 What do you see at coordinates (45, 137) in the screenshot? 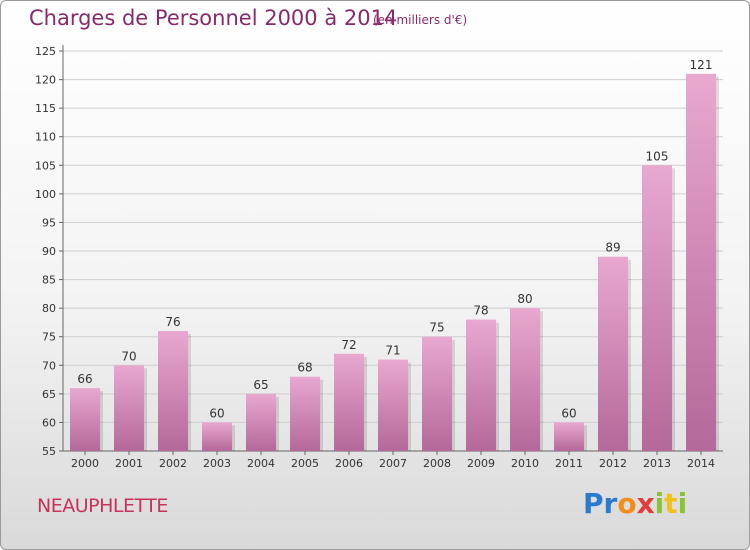
I see `y-tick-label: 110` at bounding box center [45, 137].